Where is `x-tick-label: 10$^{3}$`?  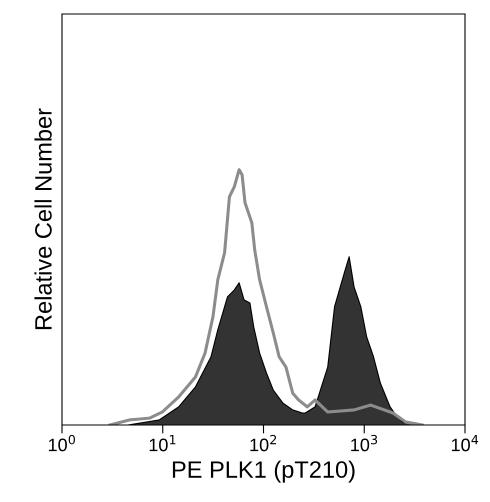 x-tick-label: 10$^{3}$ is located at coordinates (364, 443).